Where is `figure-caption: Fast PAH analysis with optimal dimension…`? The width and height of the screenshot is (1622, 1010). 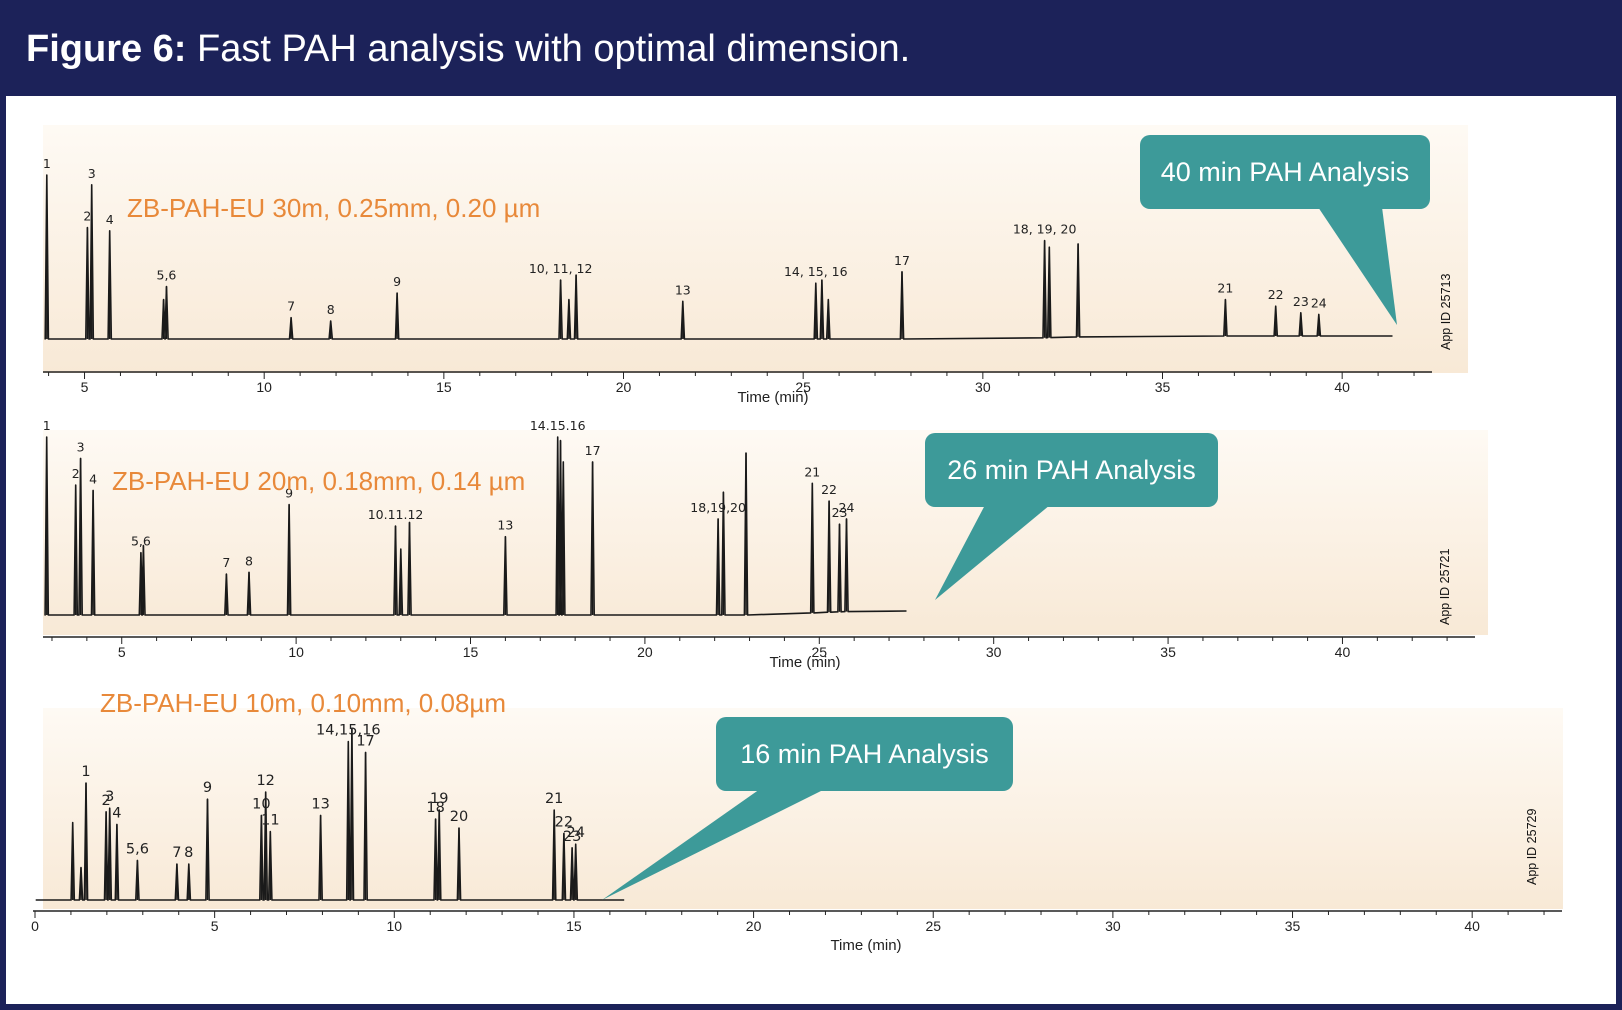
figure-caption: Fast PAH analysis with optimal dimension… is located at coordinates (554, 49).